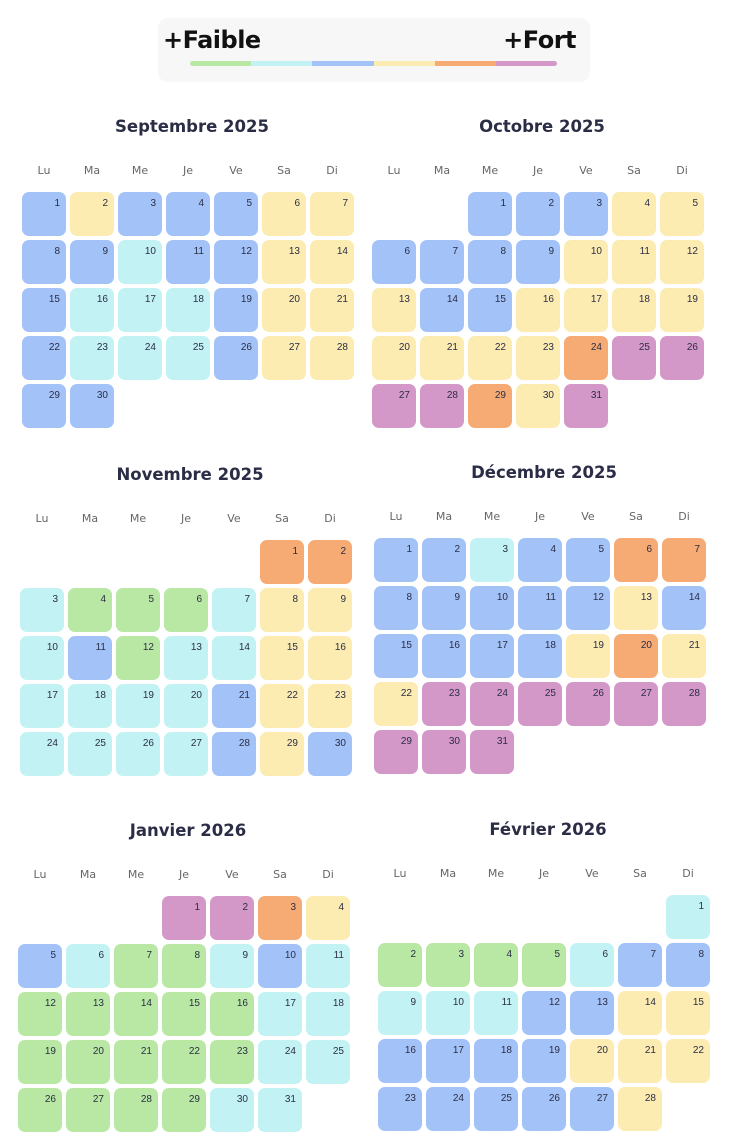  What do you see at coordinates (444, 656) in the screenshot?
I see `day-cell: 16` at bounding box center [444, 656].